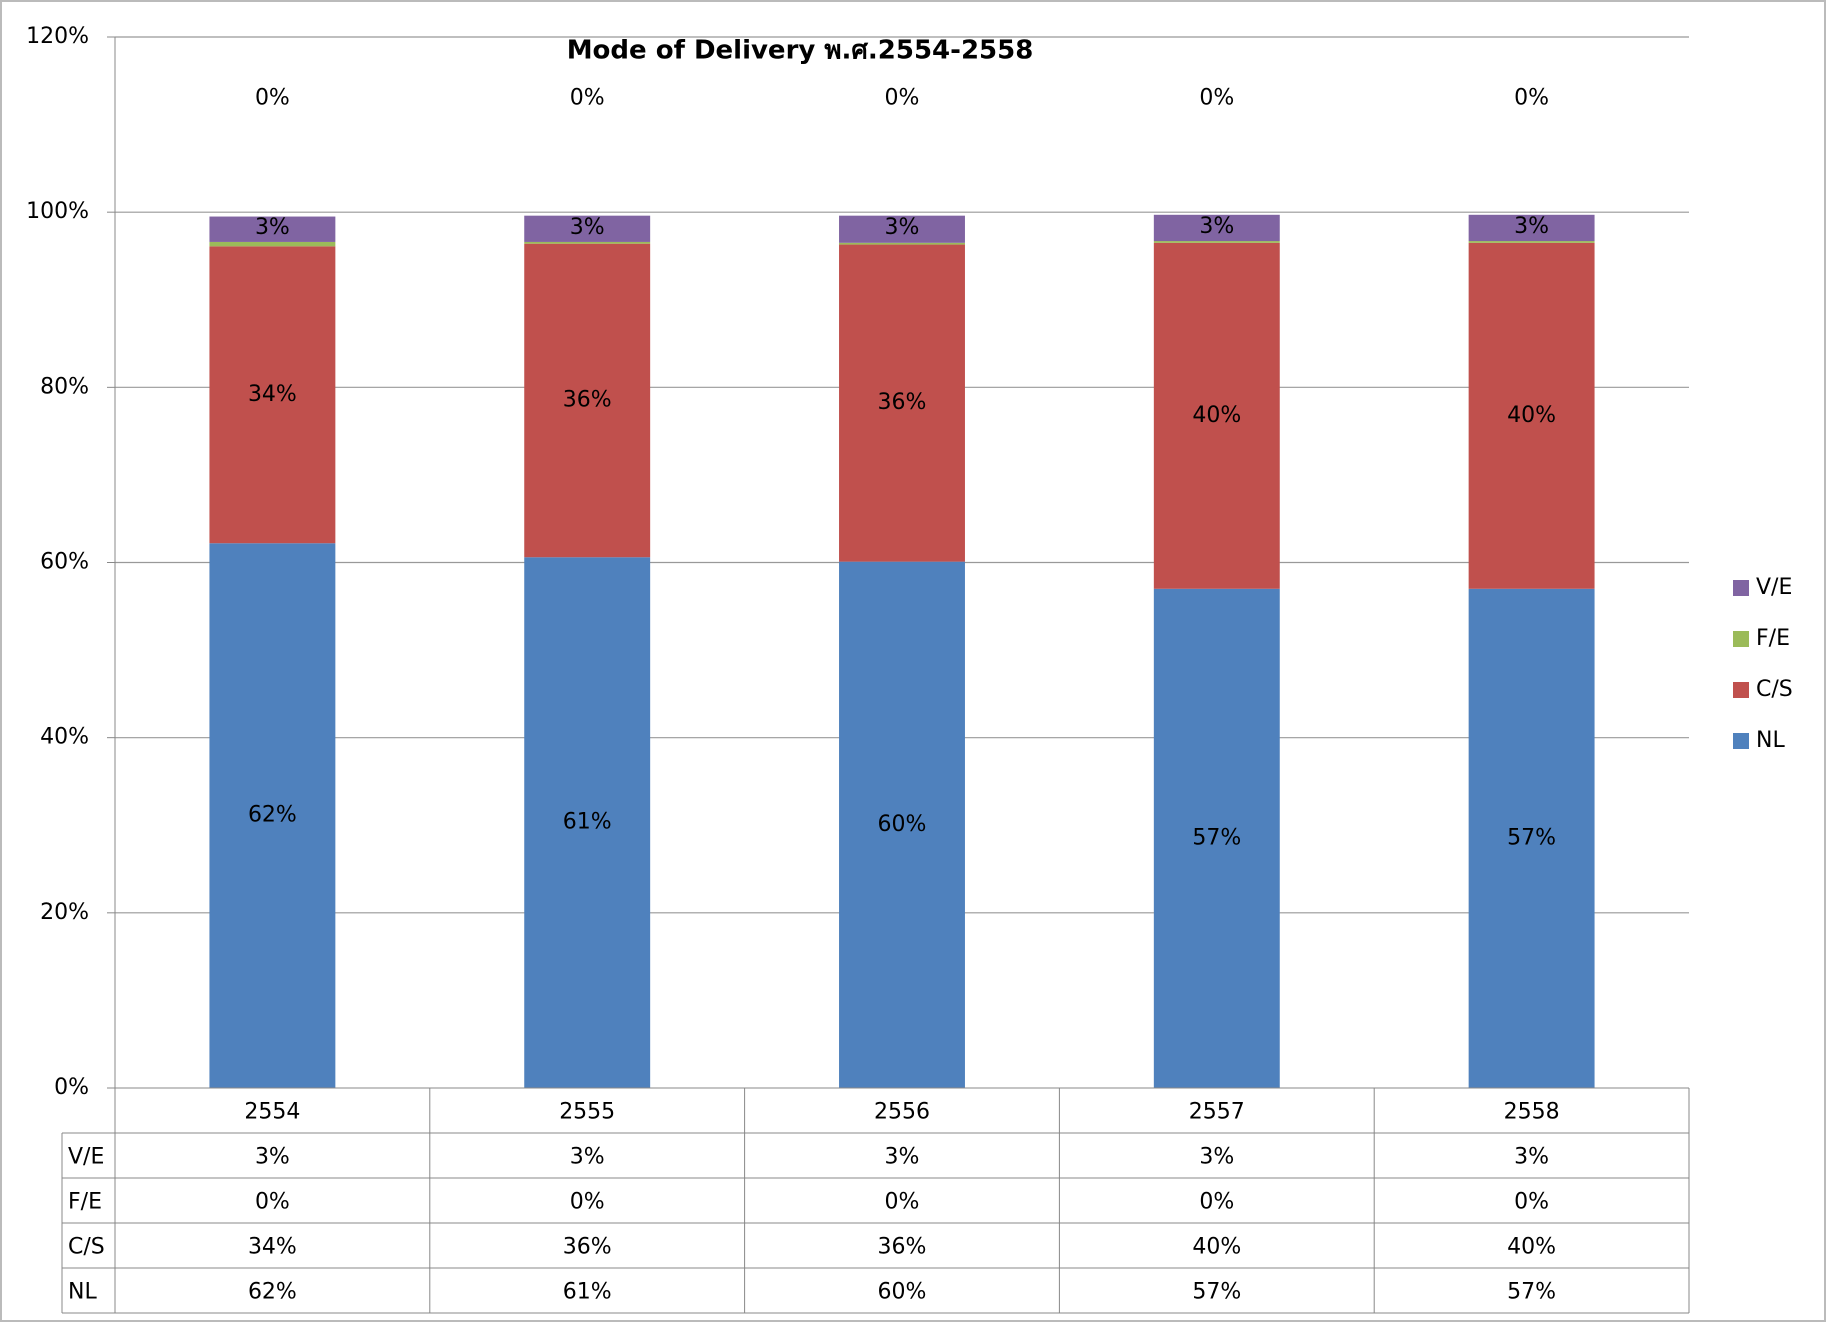  I want to click on table-row-label: NL, so click(82, 1292).